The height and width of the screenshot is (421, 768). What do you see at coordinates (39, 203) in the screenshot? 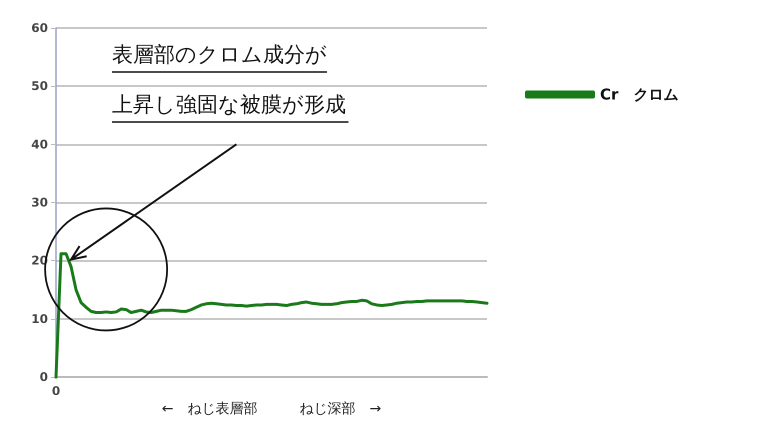
I see `y-tick-label: 30` at bounding box center [39, 203].